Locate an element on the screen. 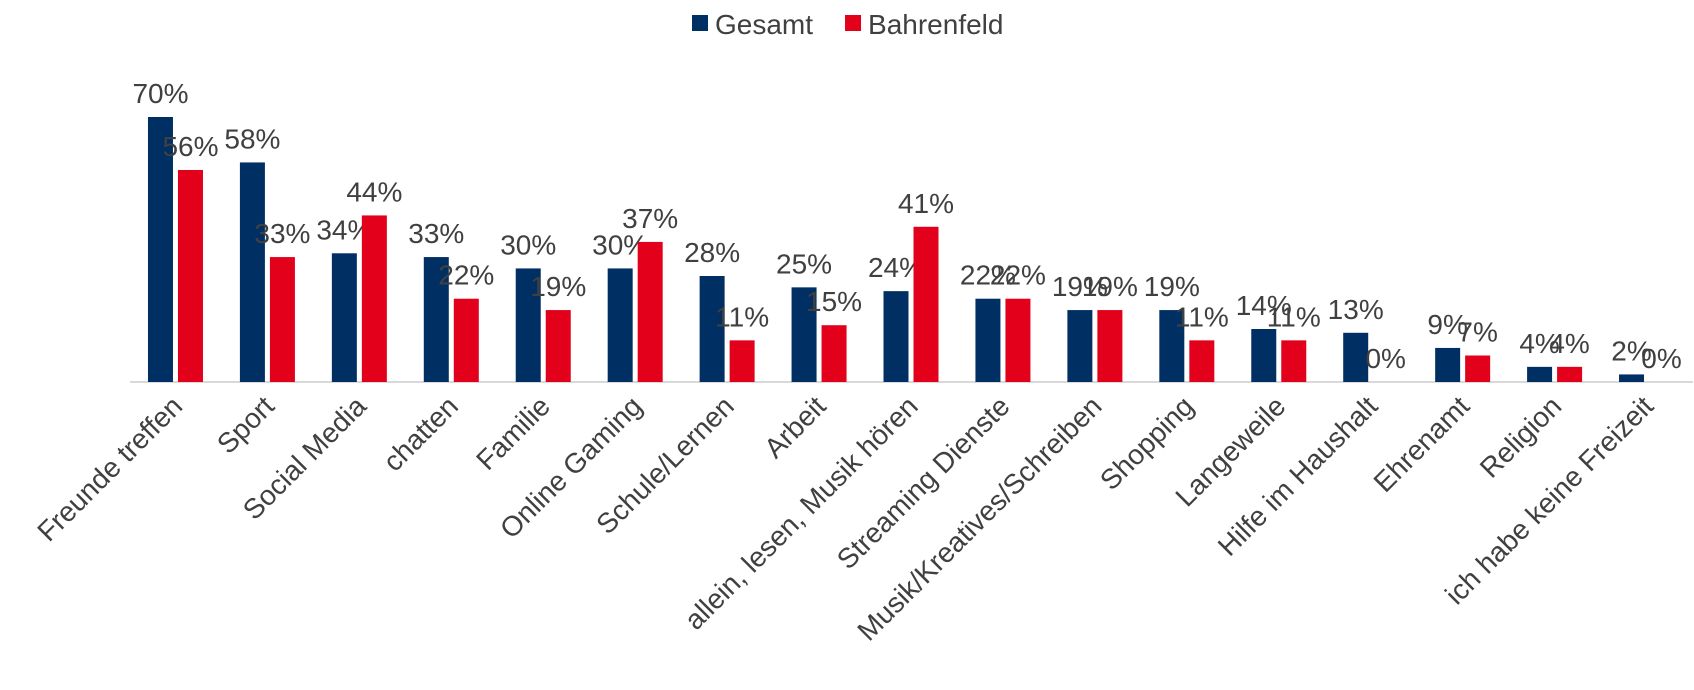 The image size is (1694, 690). data-label: 9% is located at coordinates (1447, 324).